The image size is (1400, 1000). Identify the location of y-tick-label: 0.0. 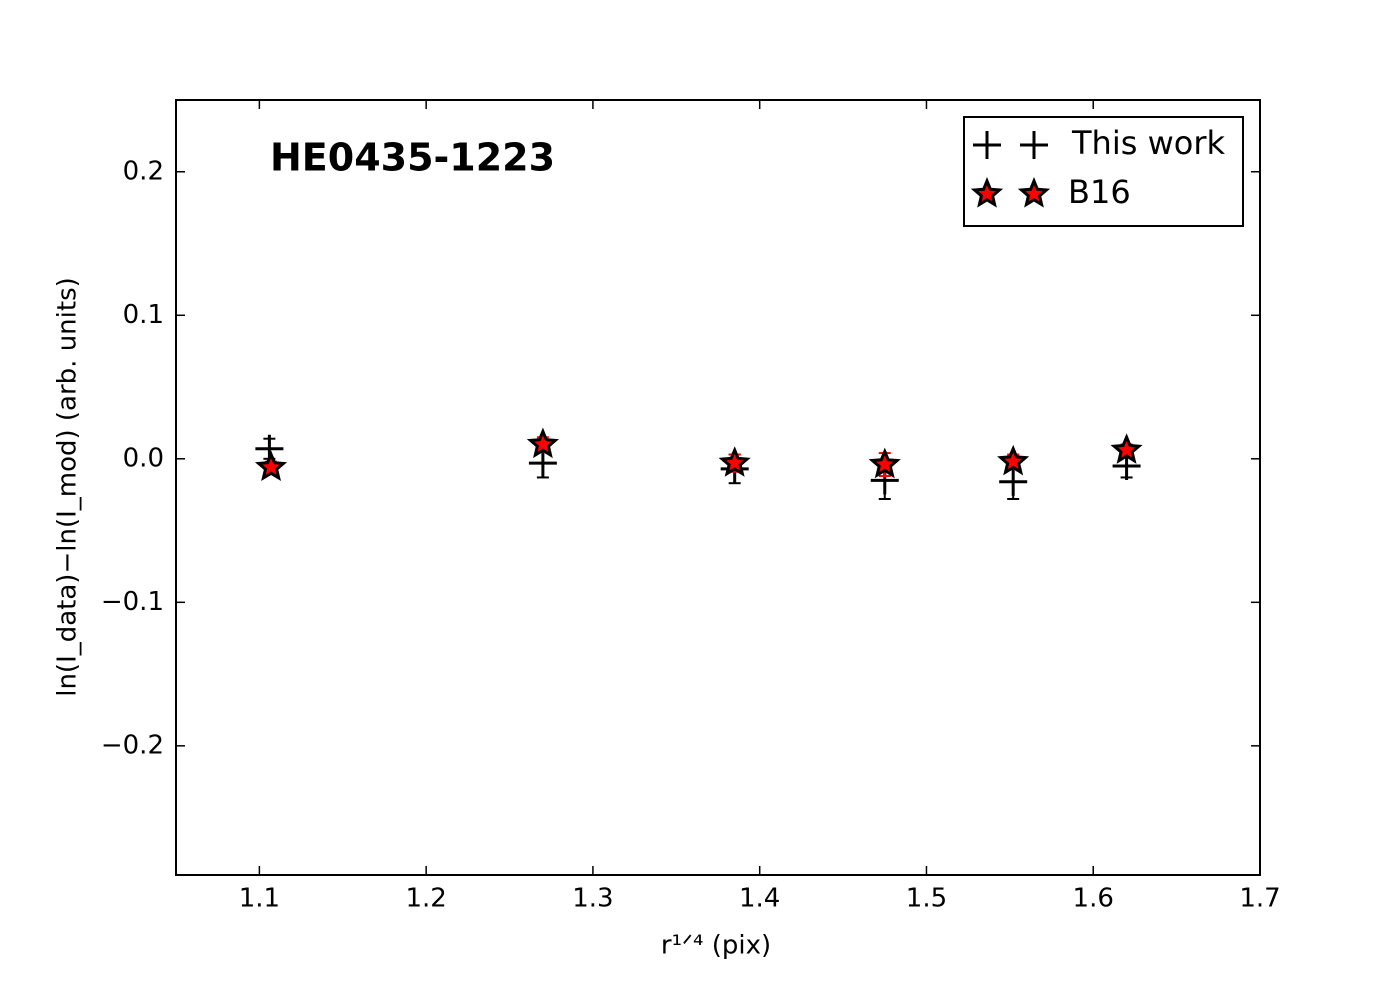
(143, 458).